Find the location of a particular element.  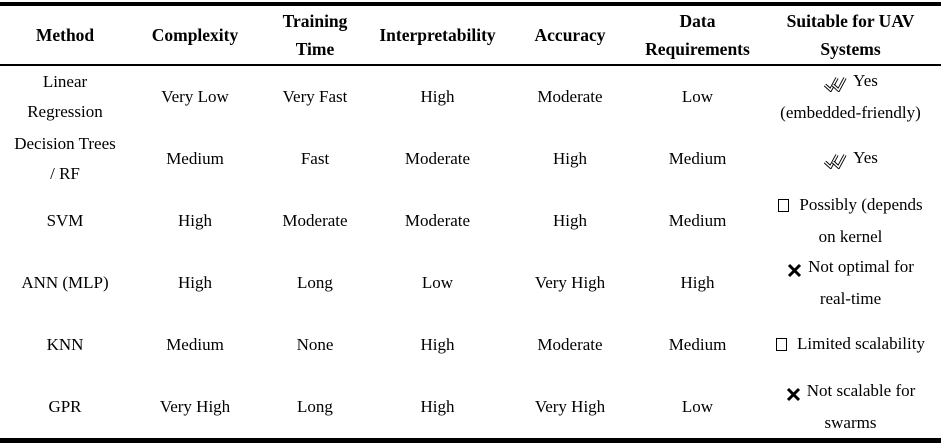

cell-training-time: Moderate is located at coordinates (315, 220).